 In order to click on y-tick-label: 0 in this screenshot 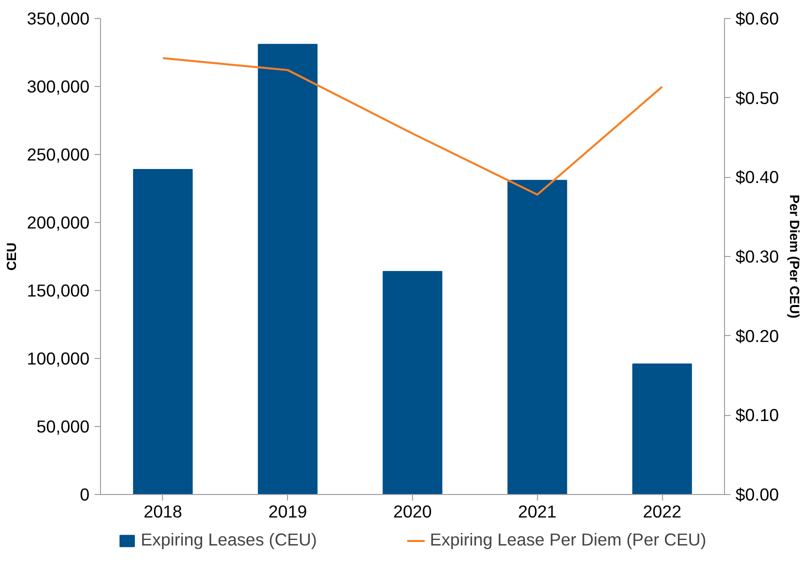, I will do `click(85, 494)`.